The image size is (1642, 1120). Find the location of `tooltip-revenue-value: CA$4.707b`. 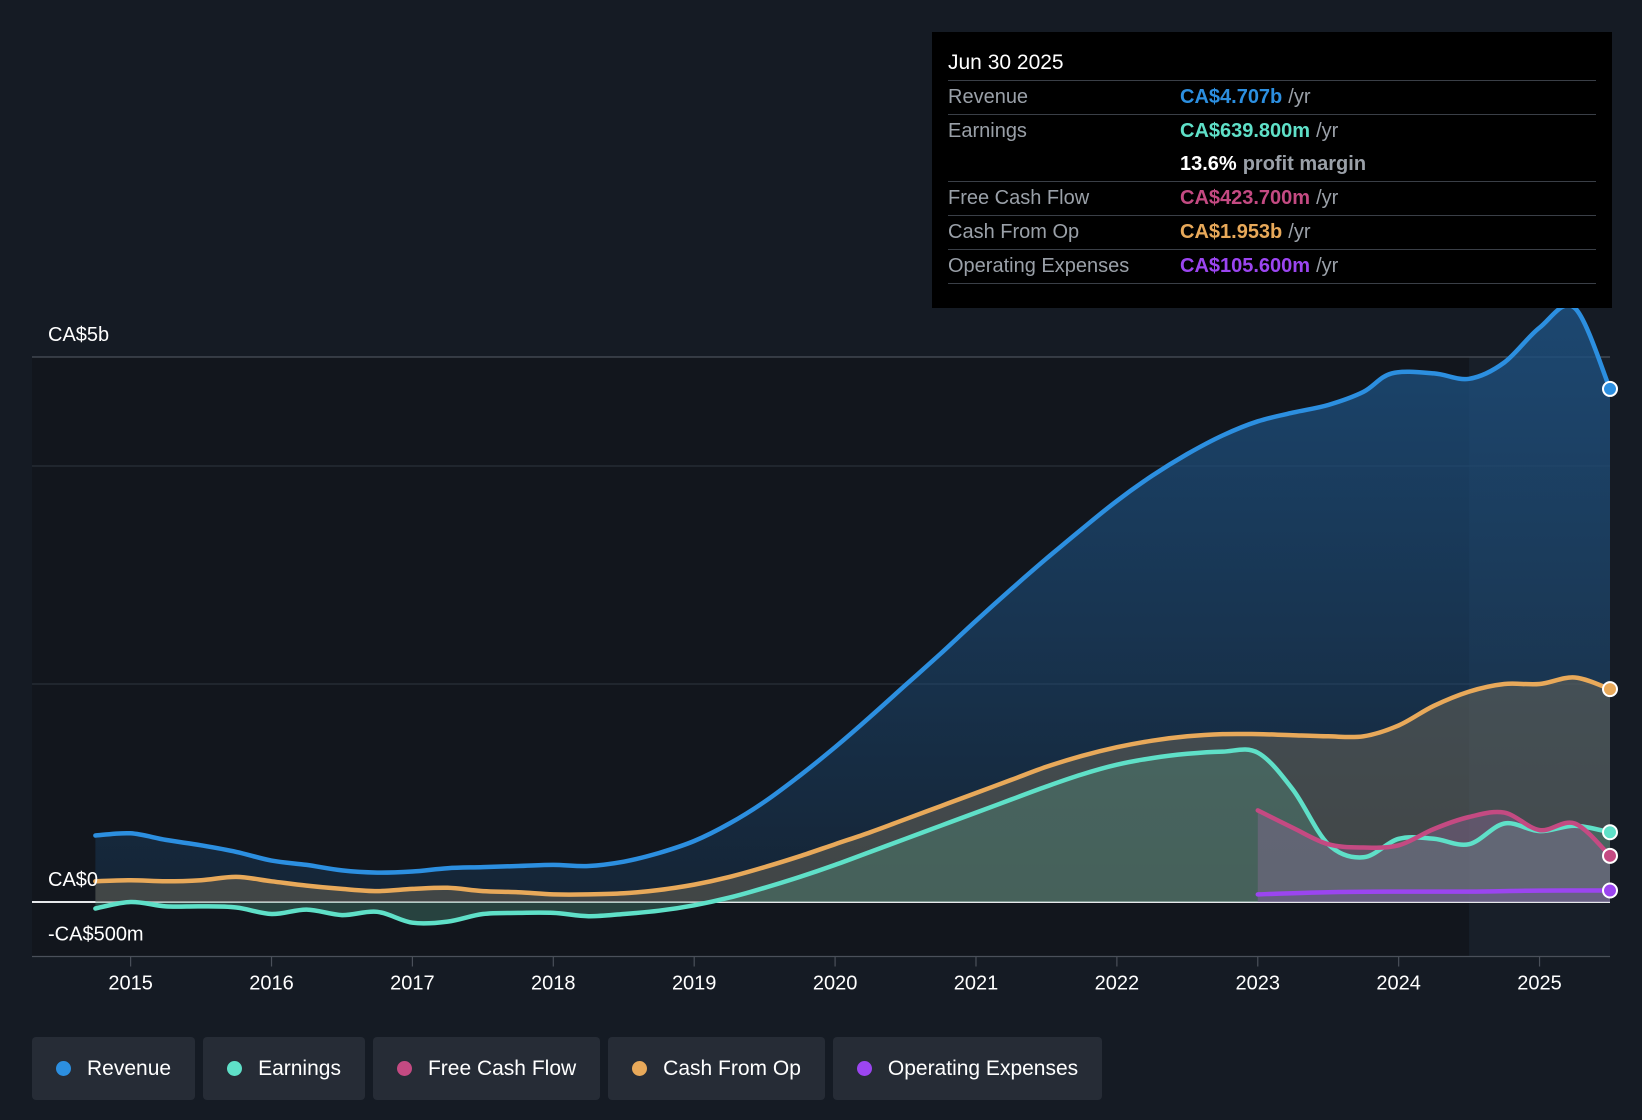

tooltip-revenue-value: CA$4.707b is located at coordinates (1231, 97).